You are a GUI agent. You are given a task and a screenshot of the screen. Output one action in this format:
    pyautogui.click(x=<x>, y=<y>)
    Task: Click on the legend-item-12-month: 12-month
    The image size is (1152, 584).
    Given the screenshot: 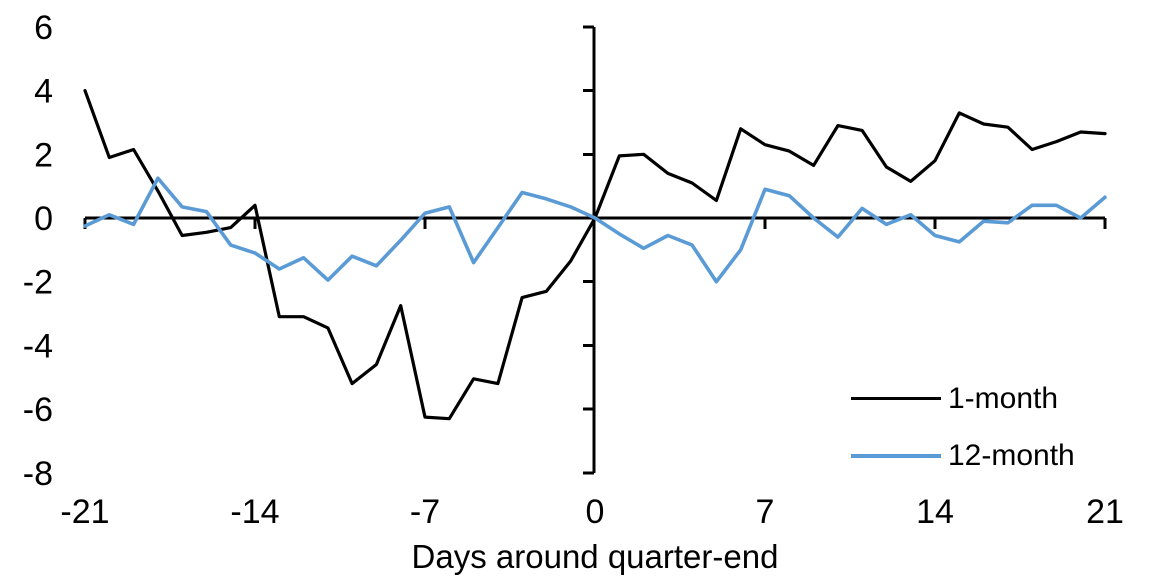 What is the action you would take?
    pyautogui.click(x=963, y=455)
    